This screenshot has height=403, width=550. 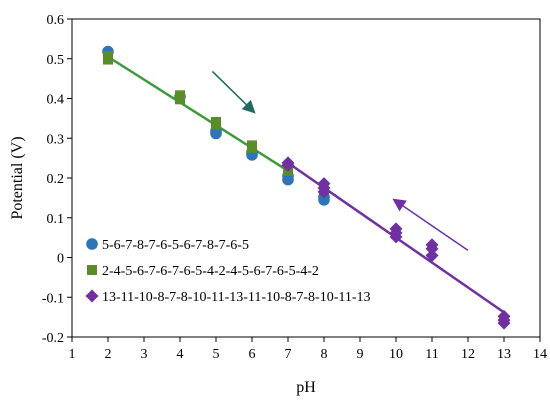 I want to click on y-tick-label: 0.1, so click(x=56, y=219).